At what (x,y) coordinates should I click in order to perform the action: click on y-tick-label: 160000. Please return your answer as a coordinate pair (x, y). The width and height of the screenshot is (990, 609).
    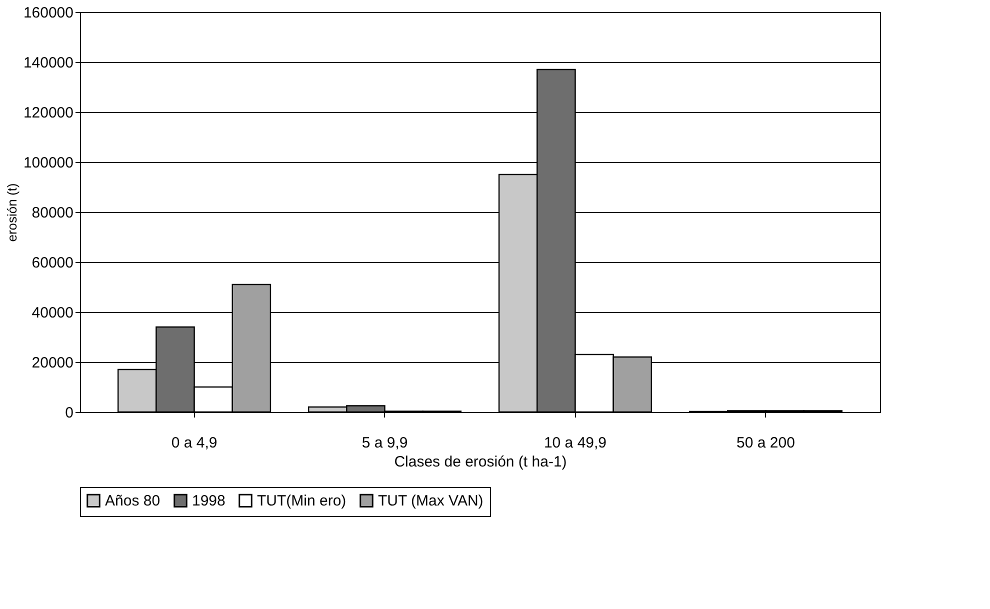
    Looking at the image, I should click on (48, 13).